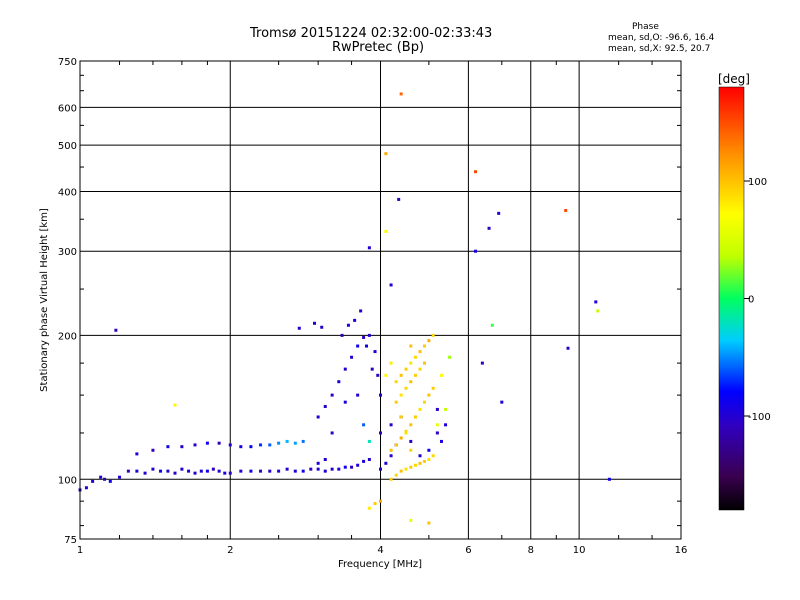 This screenshot has height=600, width=800. What do you see at coordinates (230, 550) in the screenshot?
I see `x-tick-label: 2` at bounding box center [230, 550].